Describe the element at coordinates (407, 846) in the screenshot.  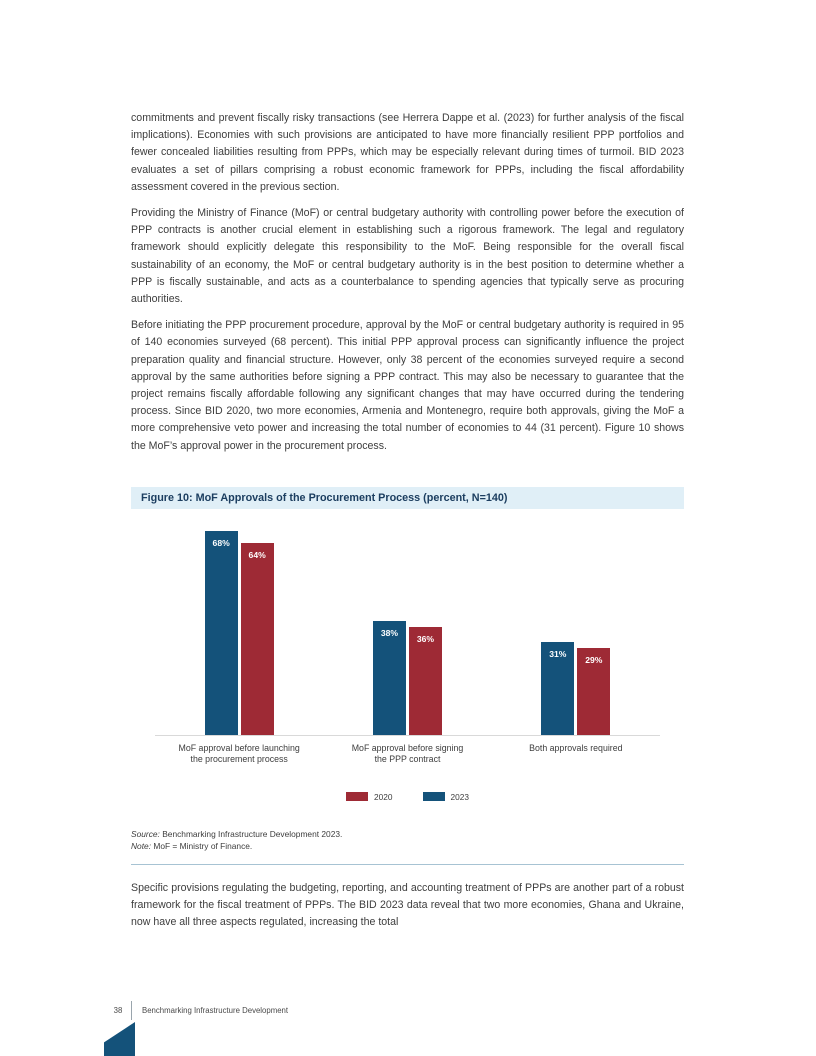
I see `figure-note: Note: MoF = Ministry of Finance.` at that location.